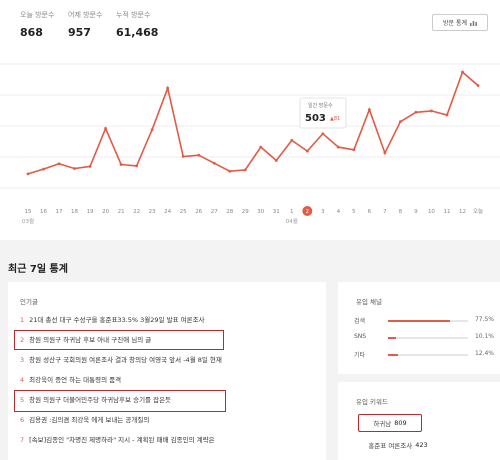 The width and height of the screenshot is (500, 460). Describe the element at coordinates (79, 32) in the screenshot. I see `stat-yesterday-value: 957` at that location.